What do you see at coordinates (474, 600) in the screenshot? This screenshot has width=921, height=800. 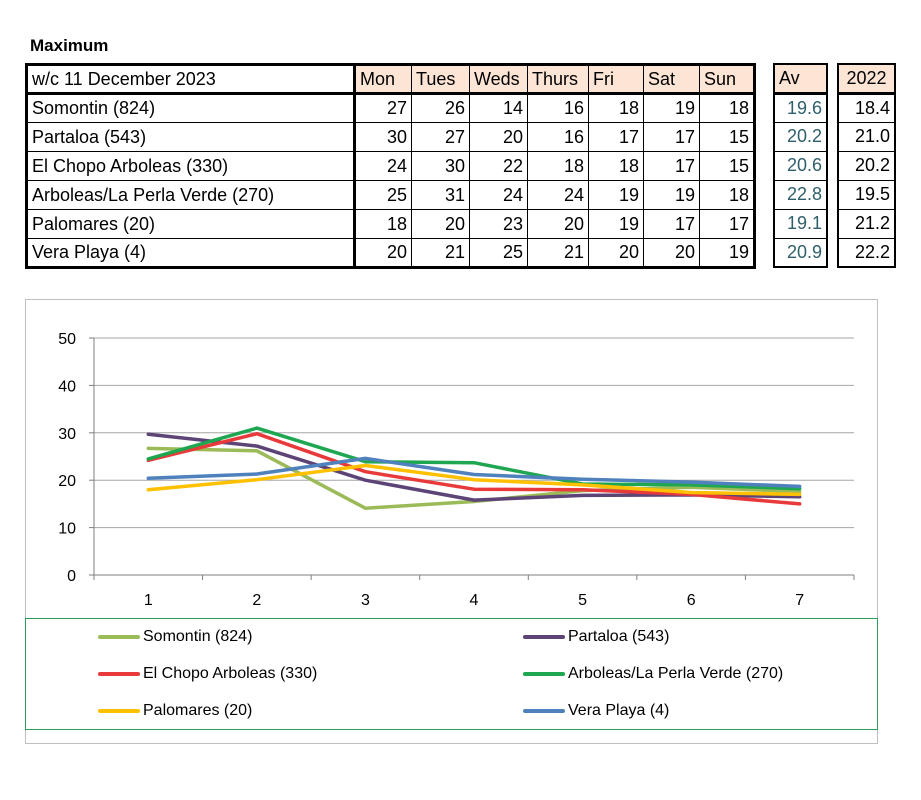 I see `x-tick-label: 4` at bounding box center [474, 600].